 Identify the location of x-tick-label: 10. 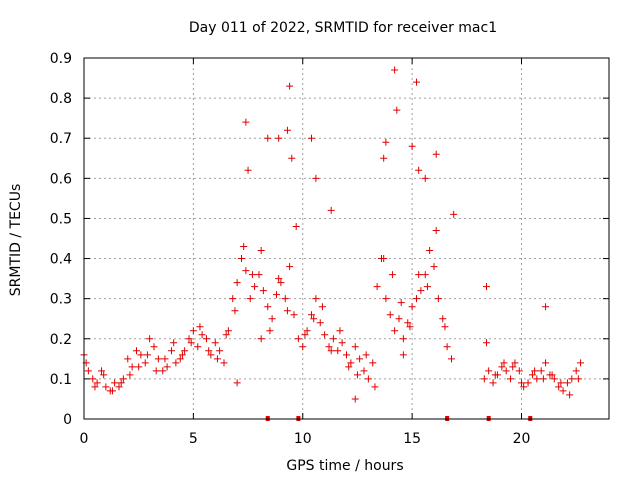
(303, 439).